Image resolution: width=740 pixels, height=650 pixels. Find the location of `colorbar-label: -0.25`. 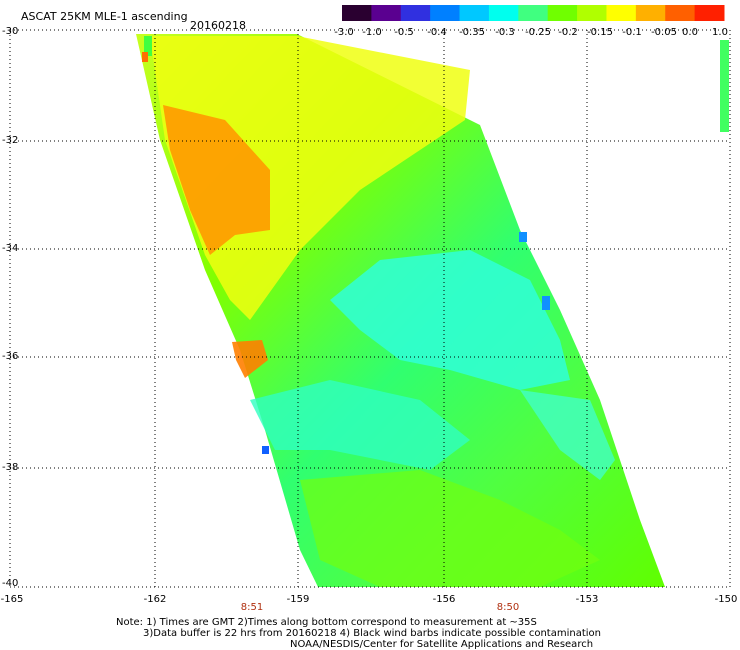

colorbar-label: -0.25 is located at coordinates (538, 32).